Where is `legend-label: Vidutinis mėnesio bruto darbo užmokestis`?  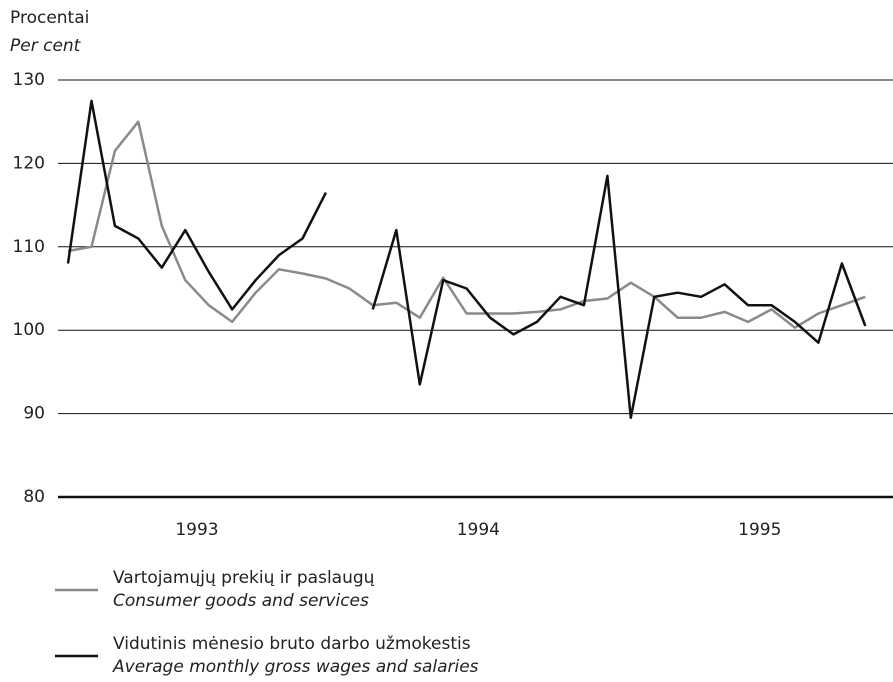 legend-label: Vidutinis mėnesio bruto darbo užmokestis is located at coordinates (292, 644).